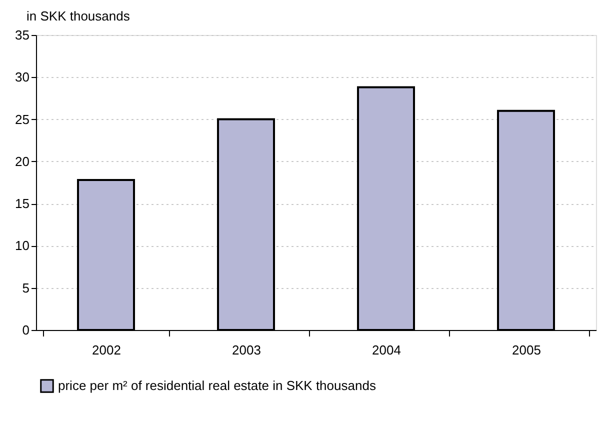 Image resolution: width=611 pixels, height=446 pixels. What do you see at coordinates (246, 350) in the screenshot?
I see `x-tick-label: 2003` at bounding box center [246, 350].